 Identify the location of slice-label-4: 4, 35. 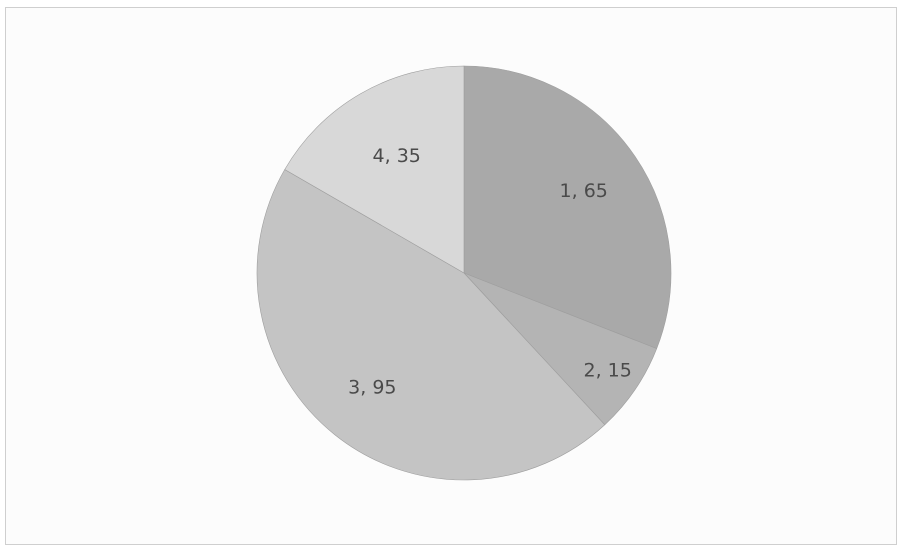
(397, 156).